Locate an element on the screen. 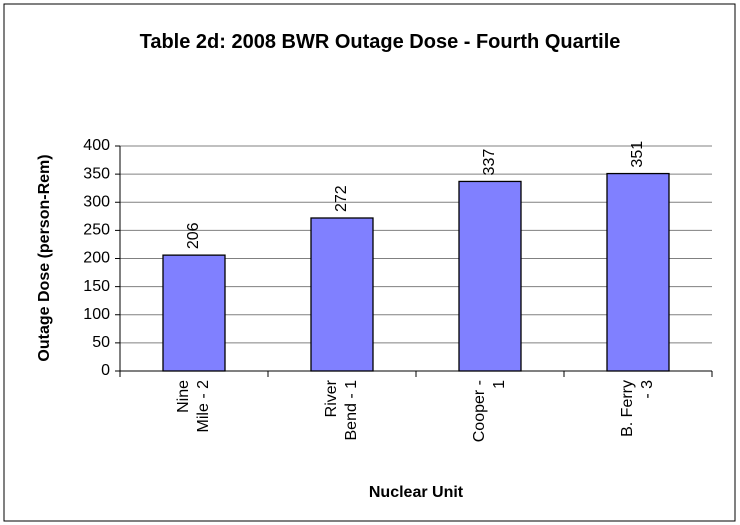 The image size is (740, 525). y-axis-label: Outage Dose (person-Rem) is located at coordinates (44, 257).